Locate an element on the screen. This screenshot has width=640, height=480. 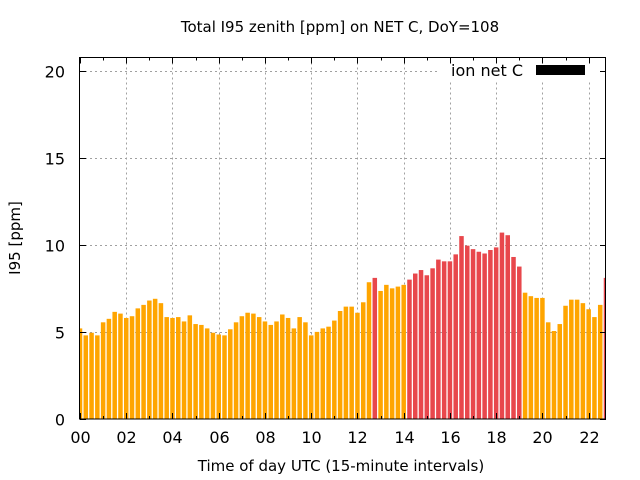
x-tick-label: 14 is located at coordinates (404, 437).